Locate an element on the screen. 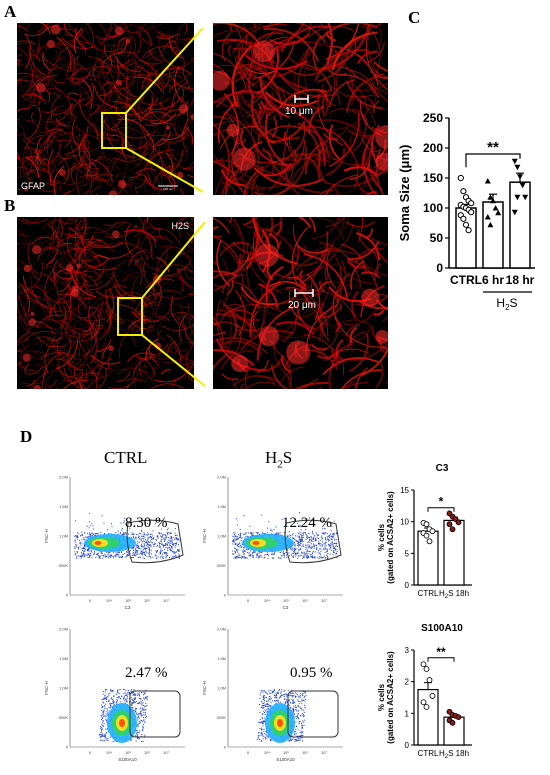  y-tick-label: 100 is located at coordinates (433, 208).